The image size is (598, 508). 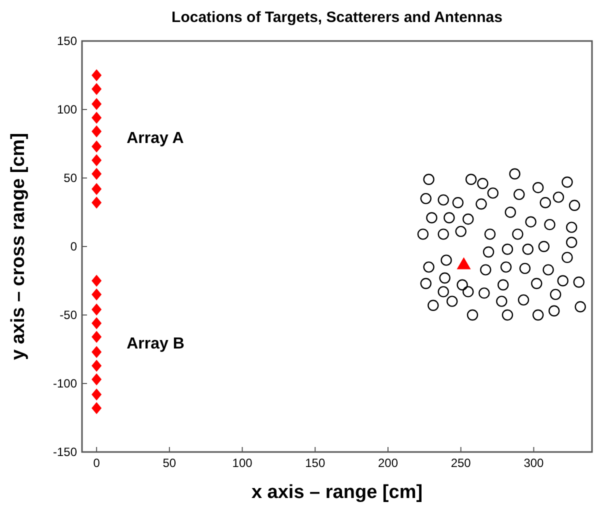 I want to click on x-tick-label: 50, so click(x=169, y=463).